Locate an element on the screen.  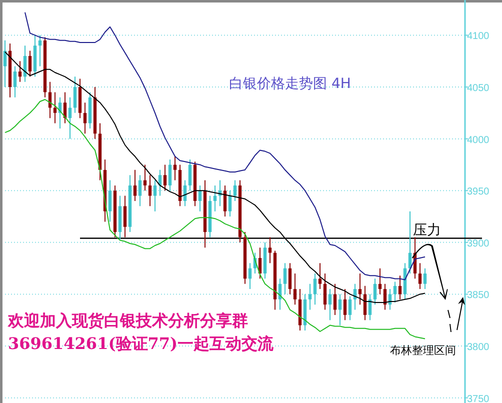
y-tick-label: 3850 is located at coordinates (478, 296).